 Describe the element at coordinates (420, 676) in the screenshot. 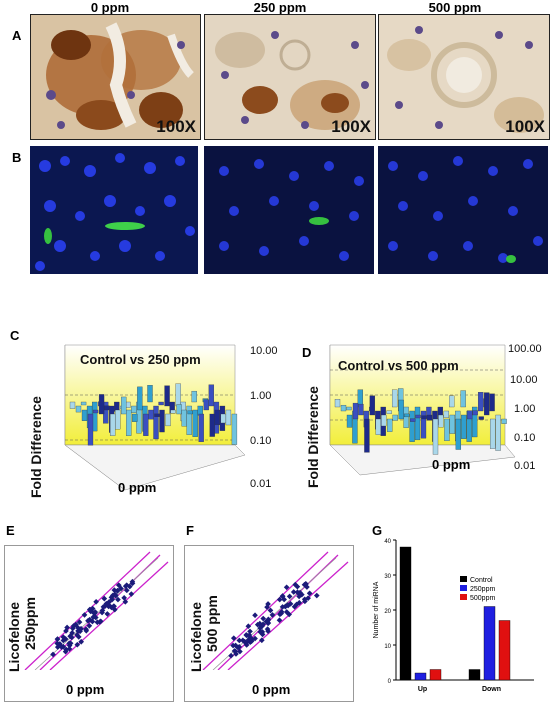

I see `bar-250ppm-up` at that location.